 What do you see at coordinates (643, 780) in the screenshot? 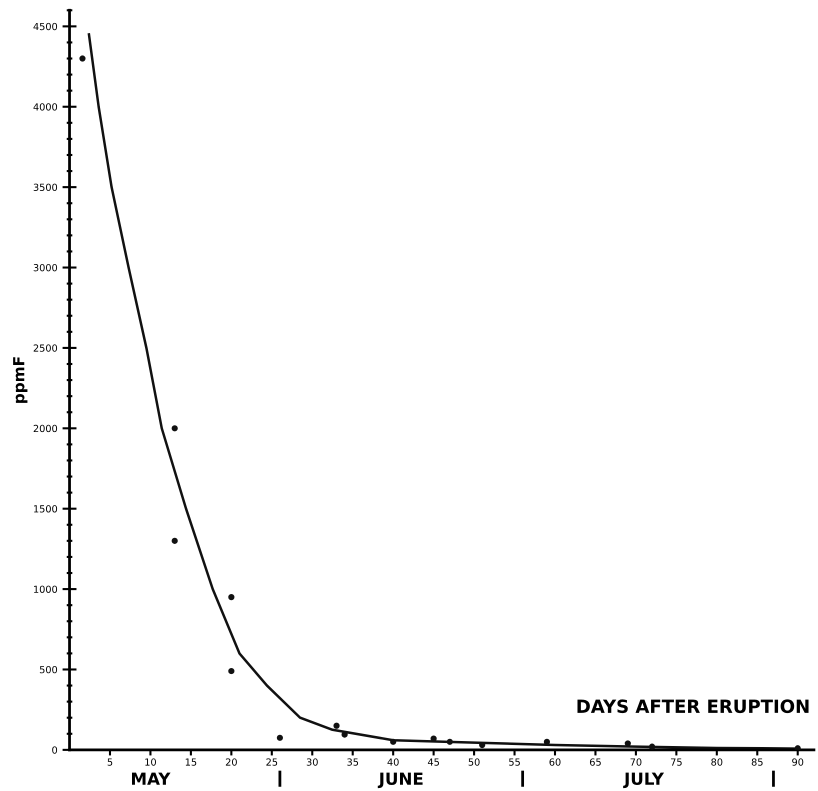
I see `text: JULY` at bounding box center [643, 780].